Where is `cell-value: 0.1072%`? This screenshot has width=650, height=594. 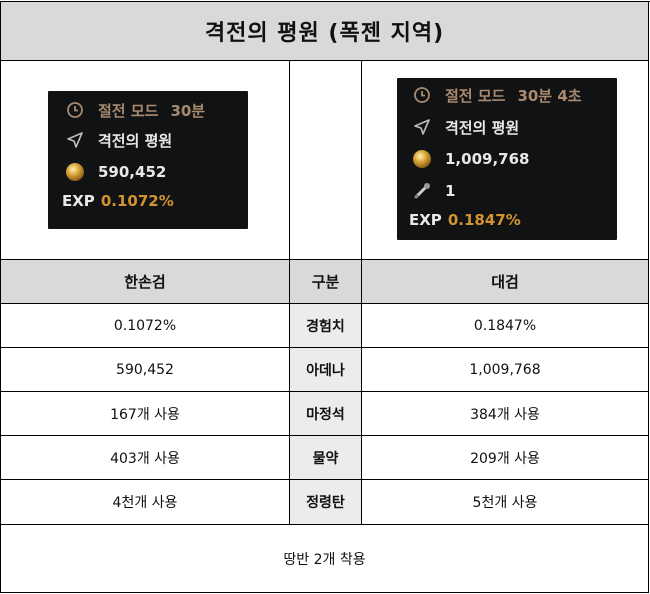
cell-value: 0.1072% is located at coordinates (145, 325).